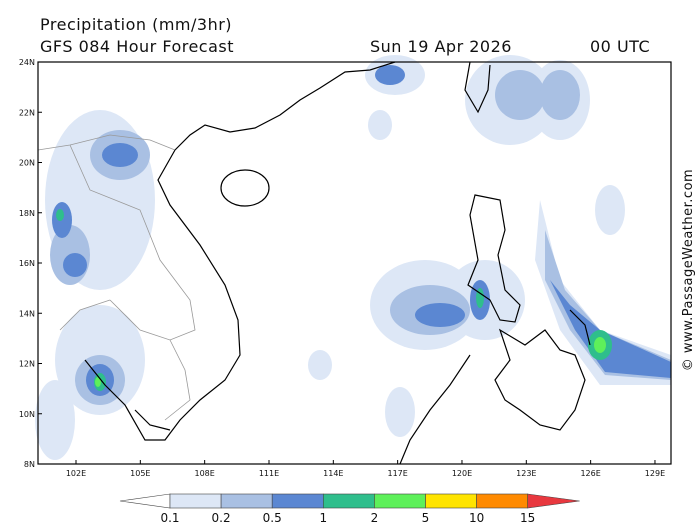  What do you see at coordinates (476, 518) in the screenshot?
I see `colorbar-label: 10` at bounding box center [476, 518].